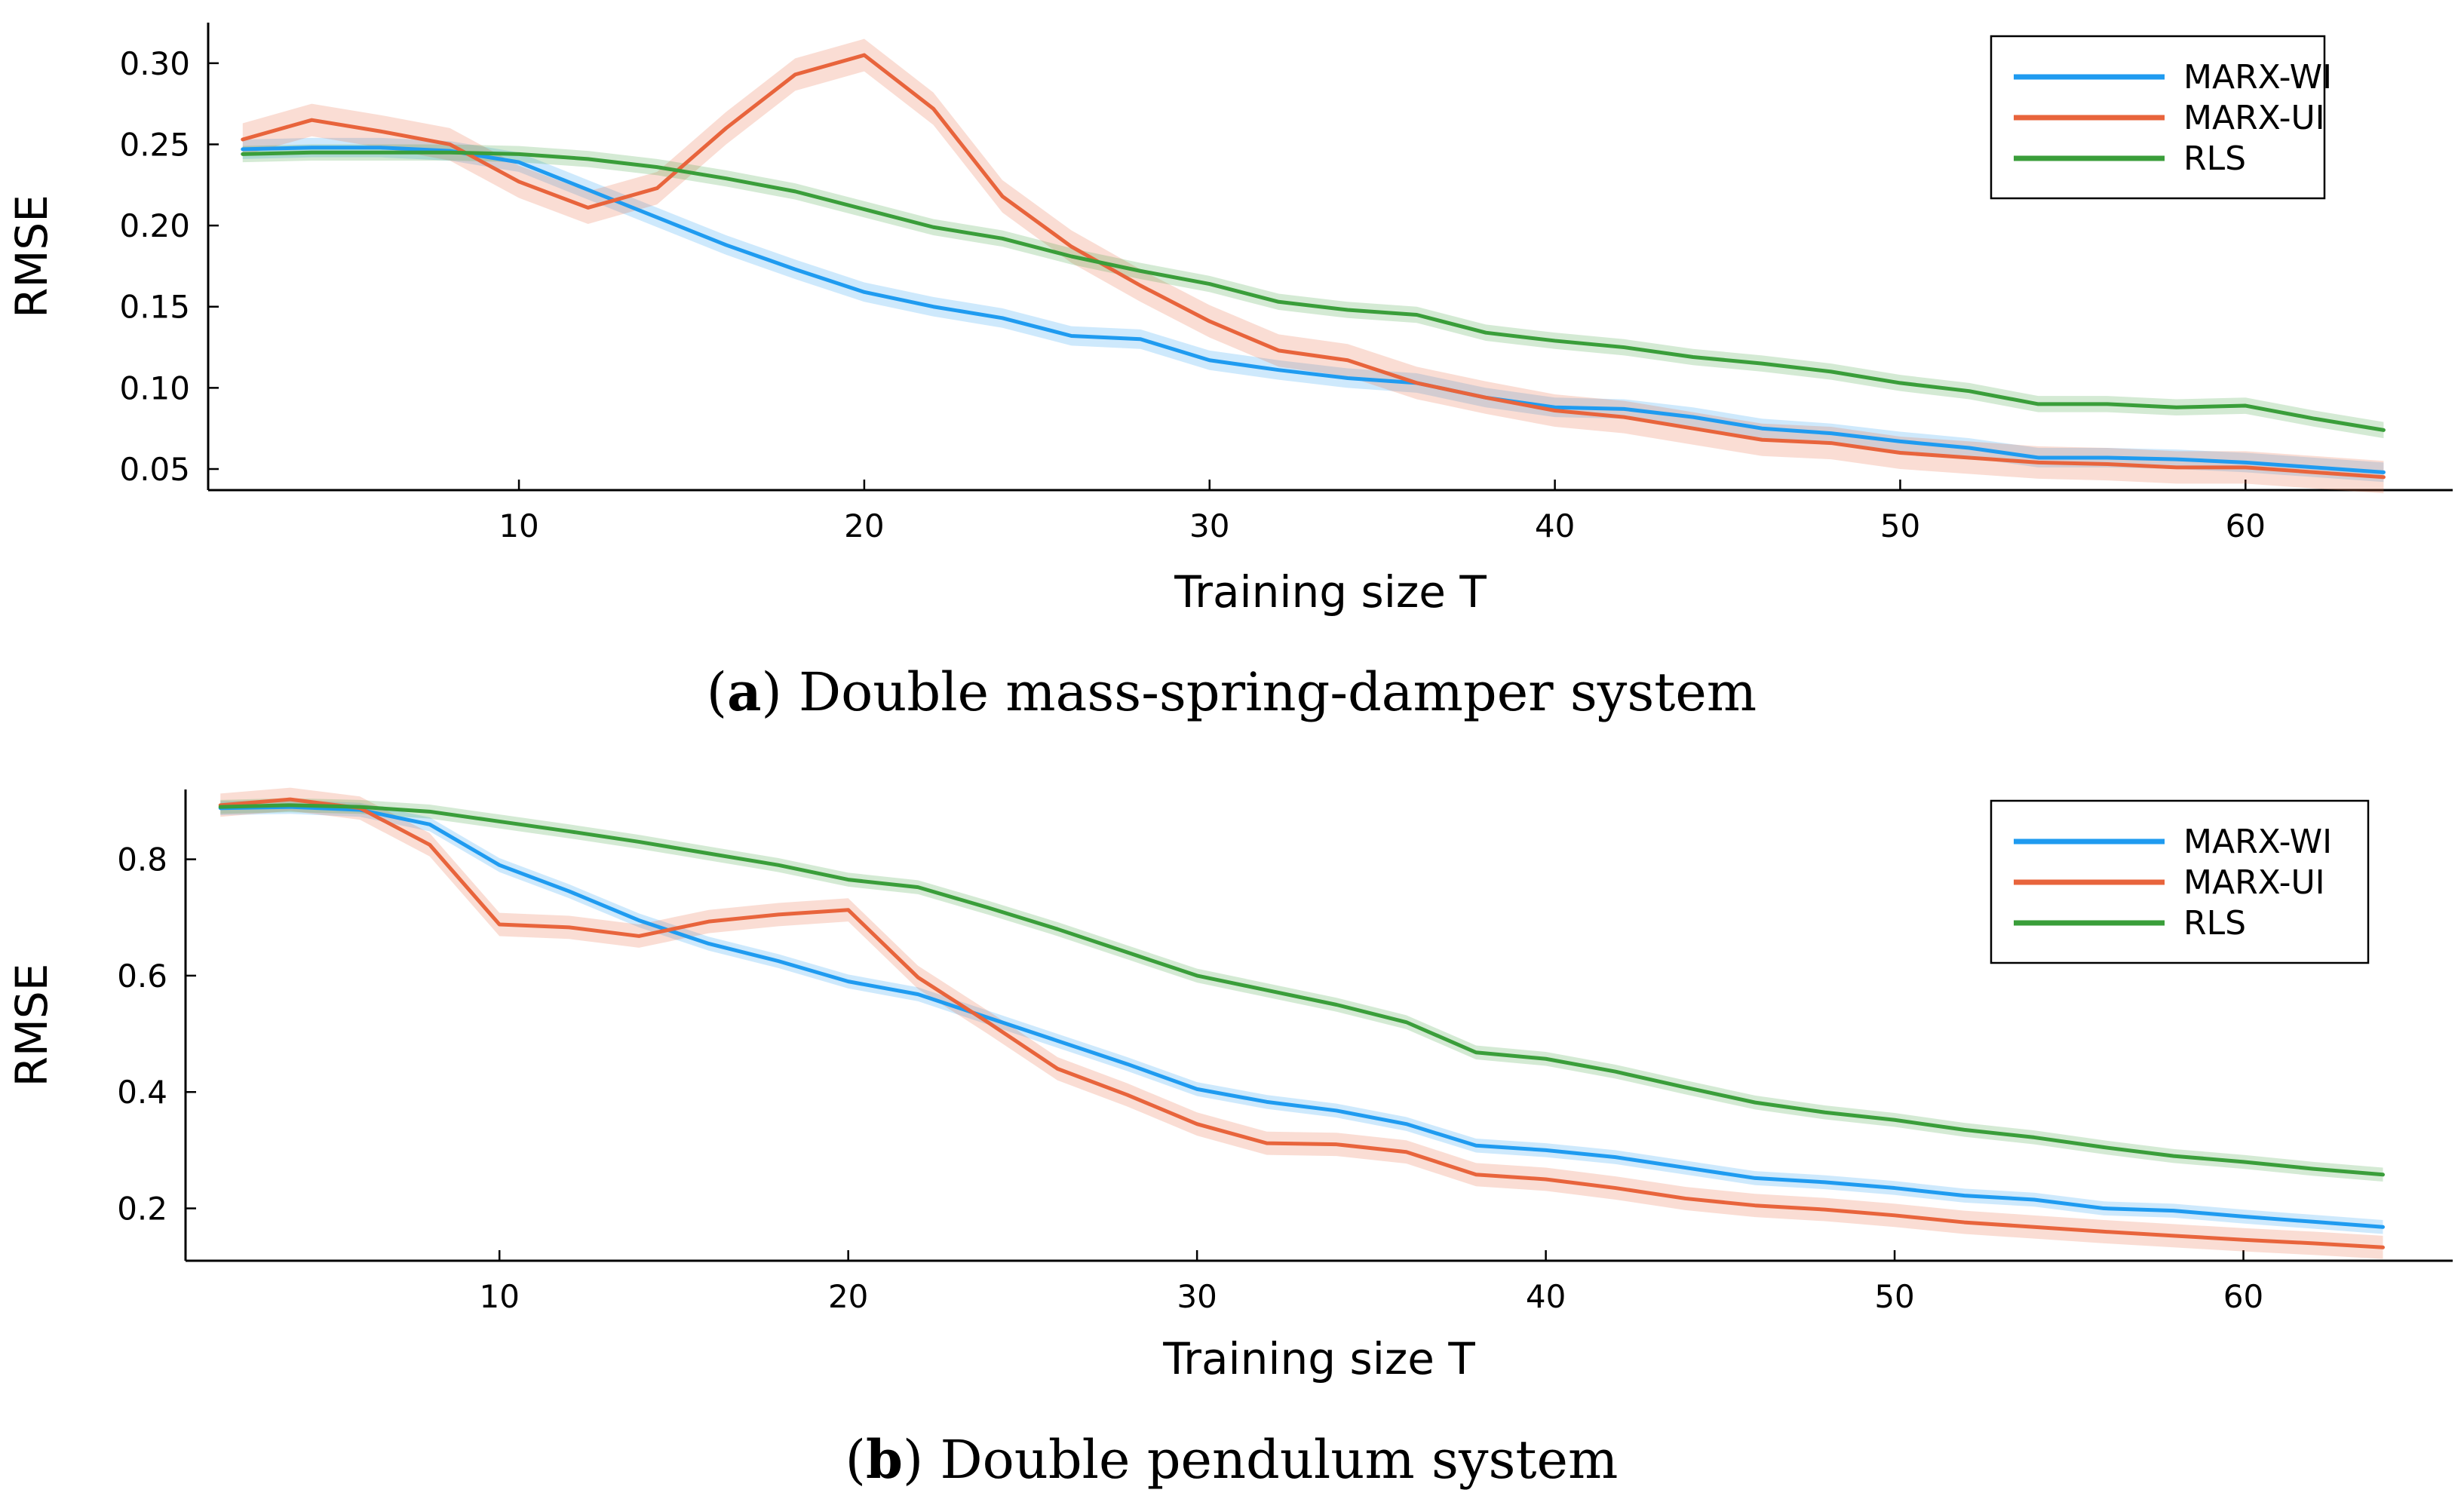  What do you see at coordinates (154, 469) in the screenshot?
I see `y-tick-label: 0.05` at bounding box center [154, 469].